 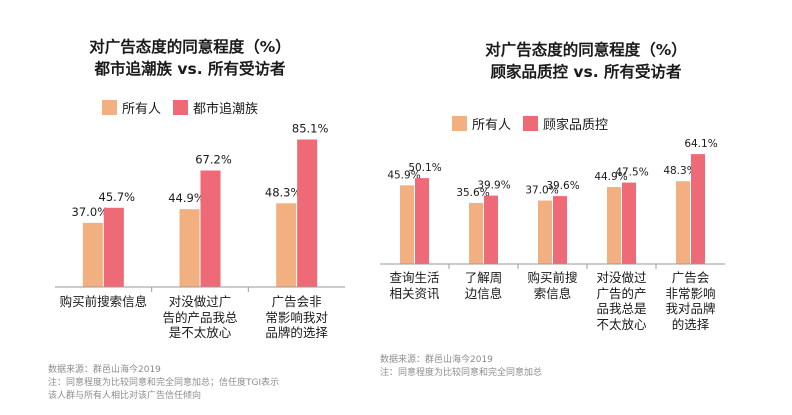 What do you see at coordinates (586, 61) in the screenshot?
I see `chart-title: 对广告态度的同意程度（%） 顾家品质控 vs. 所有受访者` at bounding box center [586, 61].